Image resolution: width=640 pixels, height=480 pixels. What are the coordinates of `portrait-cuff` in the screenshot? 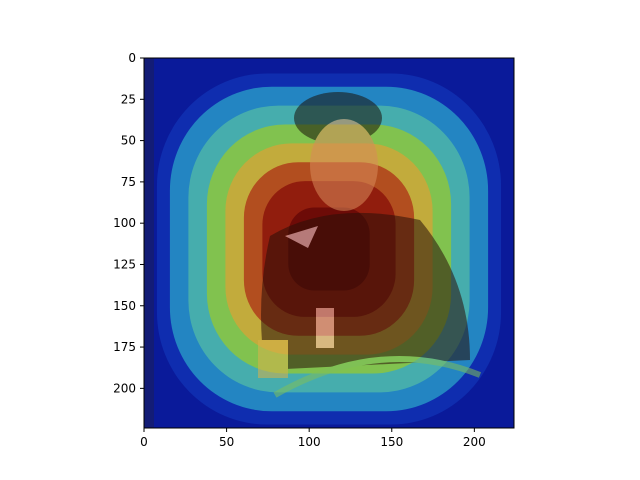 It's located at (325, 328).